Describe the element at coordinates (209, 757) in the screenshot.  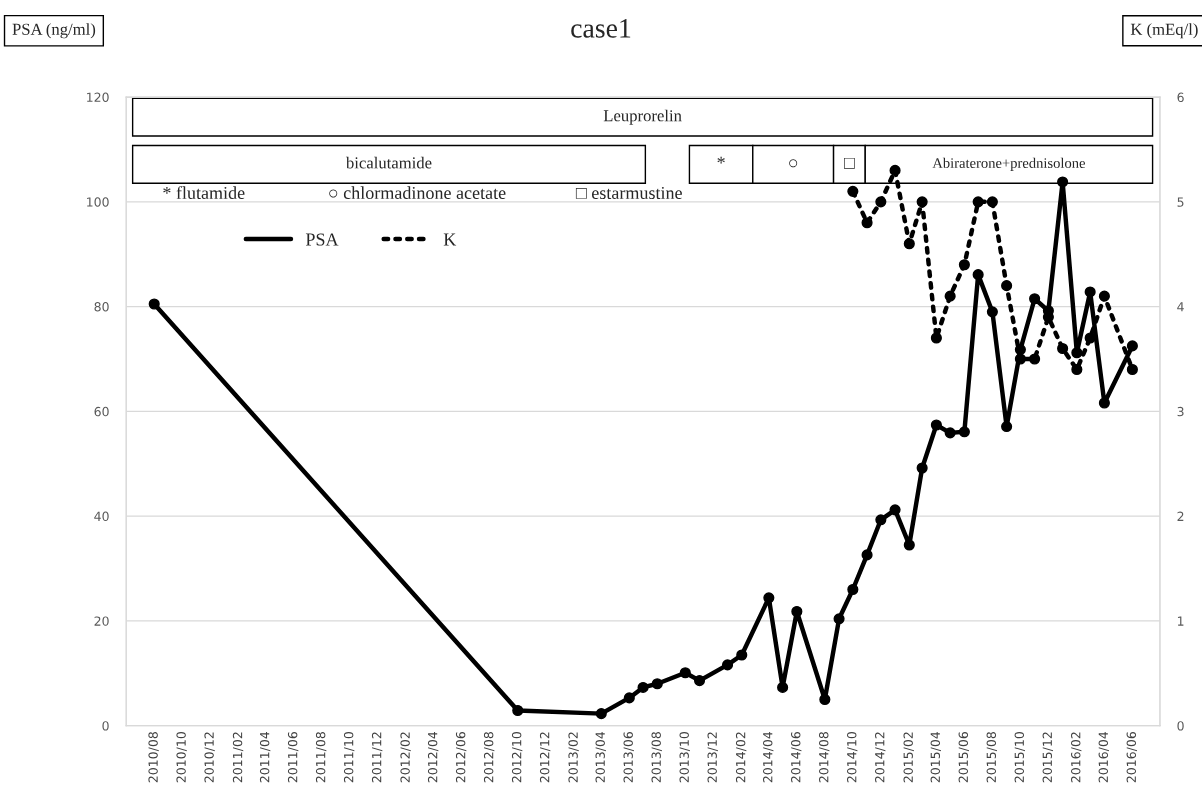
I see `x-tick-label: 2010/12` at that location.